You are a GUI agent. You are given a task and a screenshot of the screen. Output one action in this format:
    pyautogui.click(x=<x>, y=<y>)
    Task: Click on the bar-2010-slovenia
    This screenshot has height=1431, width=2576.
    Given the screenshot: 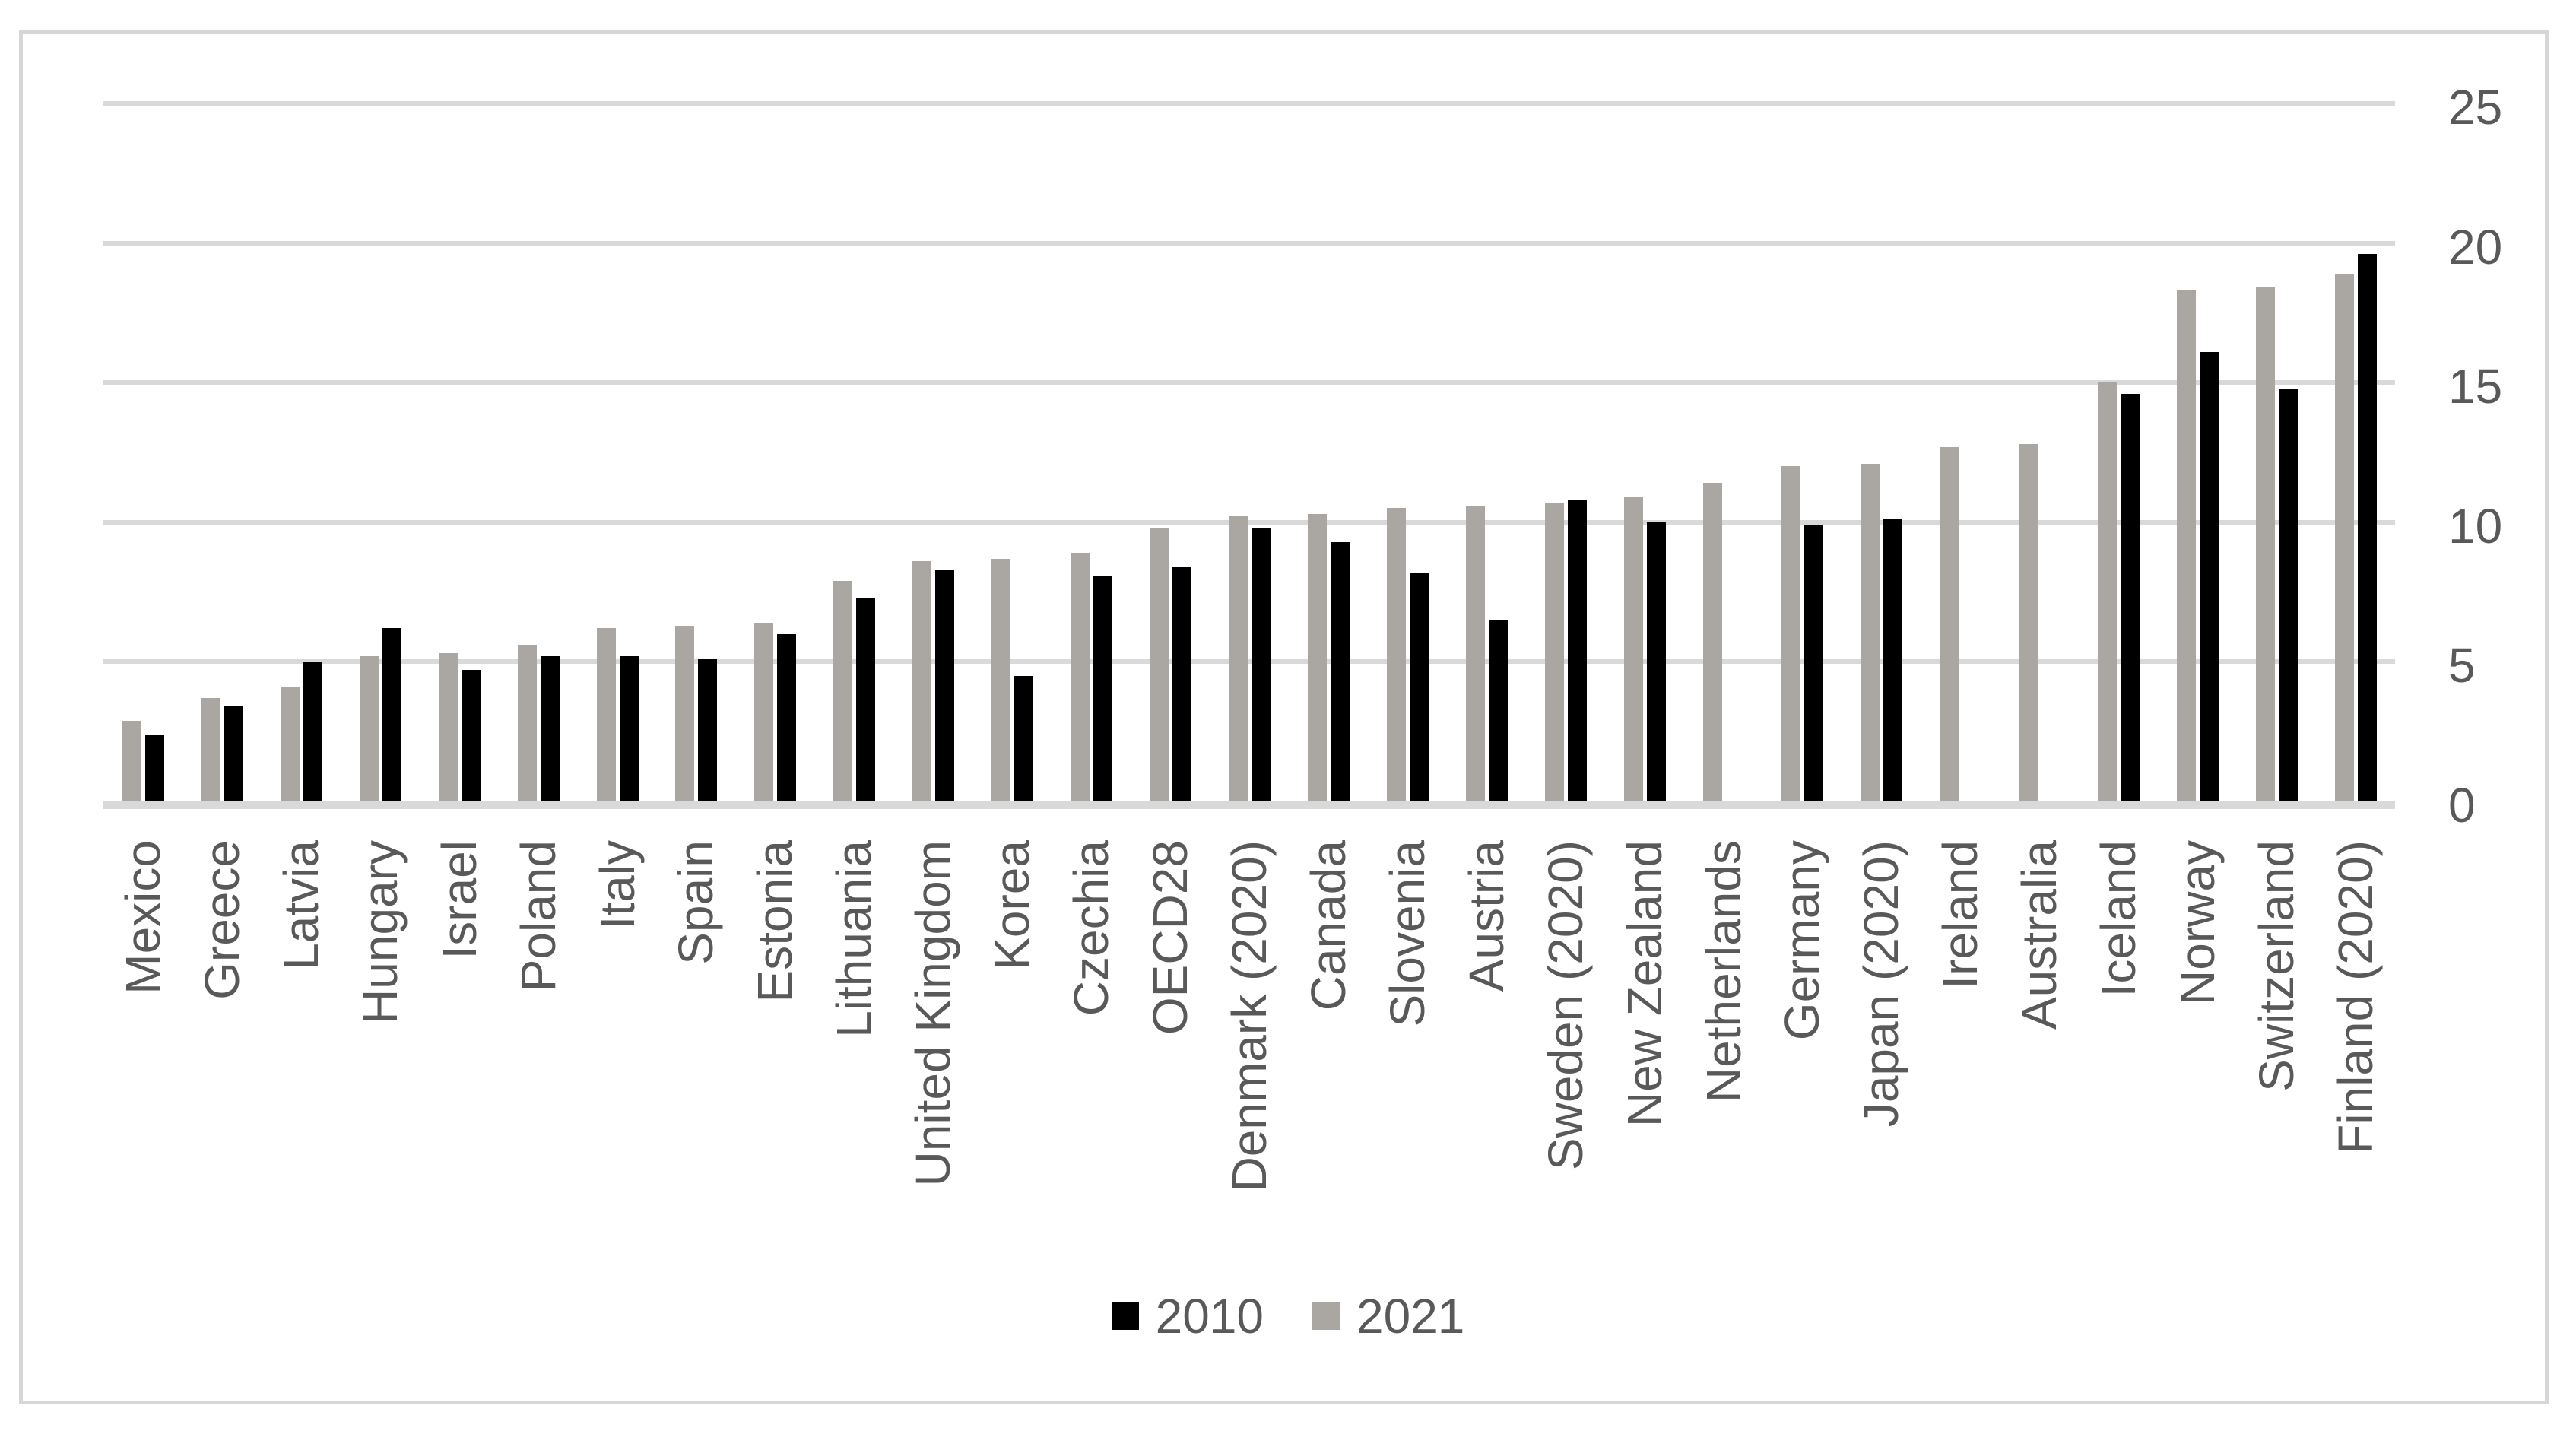 What is the action you would take?
    pyautogui.click(x=1419, y=686)
    